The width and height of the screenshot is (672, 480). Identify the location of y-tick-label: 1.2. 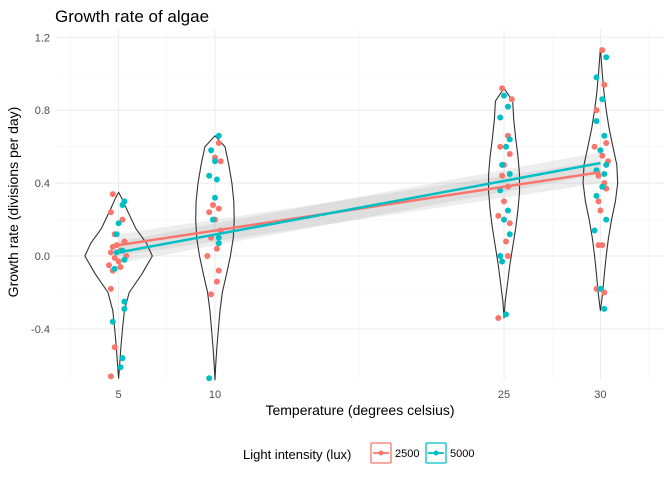
(42, 38).